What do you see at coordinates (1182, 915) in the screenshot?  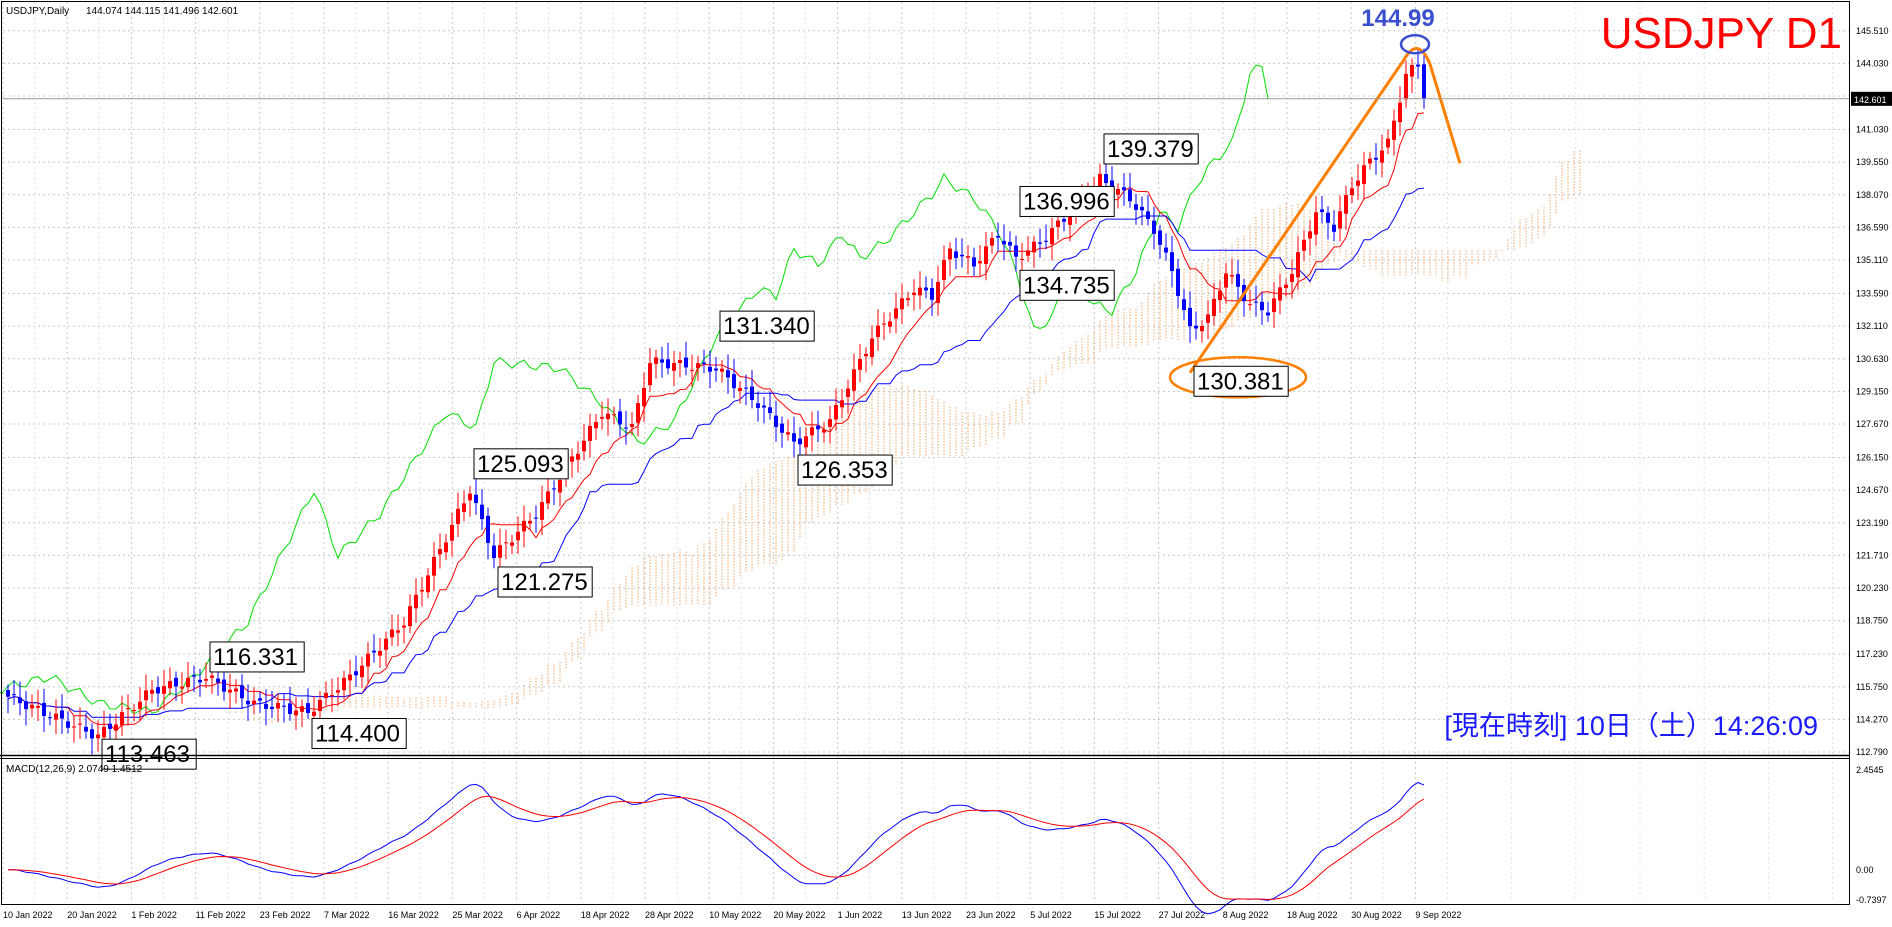 I see `x-tick-label: 27 Jul 2022` at bounding box center [1182, 915].